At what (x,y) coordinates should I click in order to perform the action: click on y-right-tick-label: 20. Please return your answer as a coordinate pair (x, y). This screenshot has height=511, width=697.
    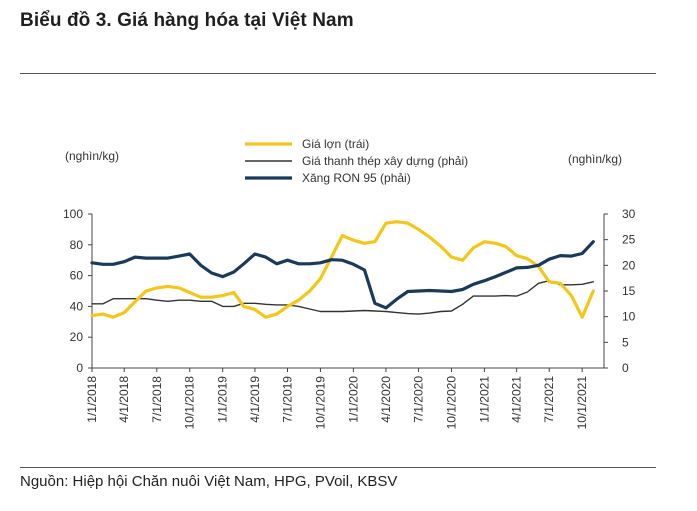
    Looking at the image, I should click on (629, 265).